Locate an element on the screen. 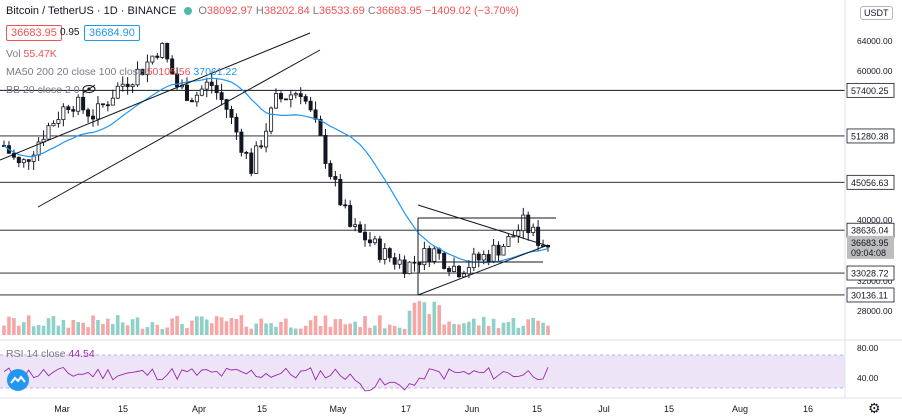  time-axis-label: Apr is located at coordinates (199, 409).